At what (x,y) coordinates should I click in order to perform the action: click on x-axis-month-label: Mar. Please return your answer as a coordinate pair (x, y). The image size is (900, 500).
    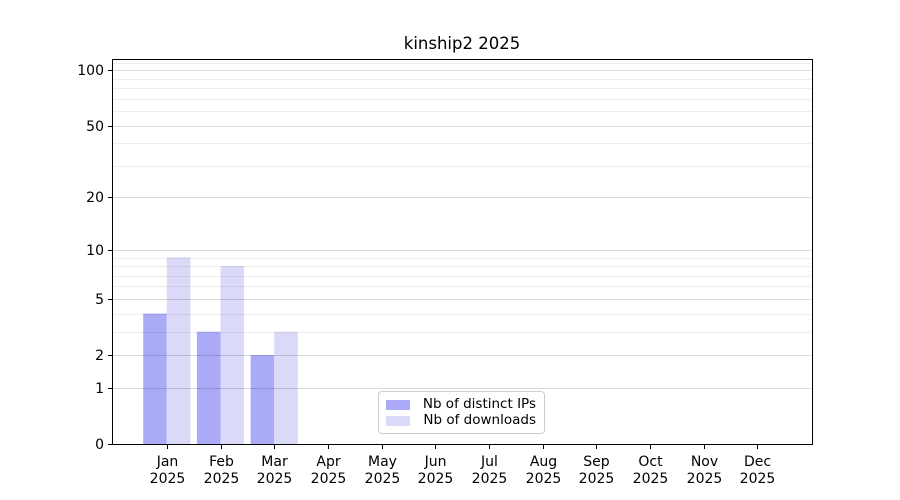
    Looking at the image, I should click on (274, 462).